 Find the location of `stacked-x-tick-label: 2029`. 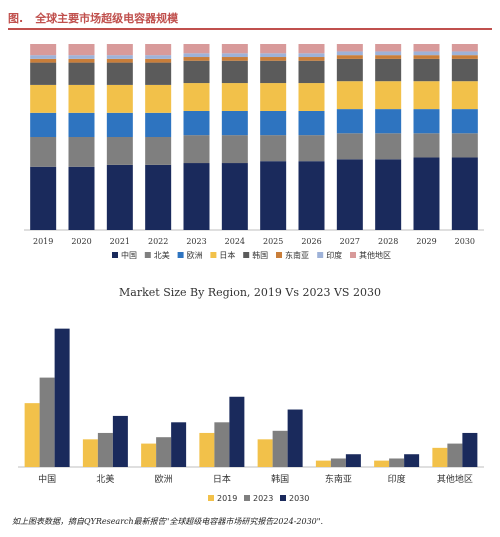

stacked-x-tick-label: 2029 is located at coordinates (426, 241).